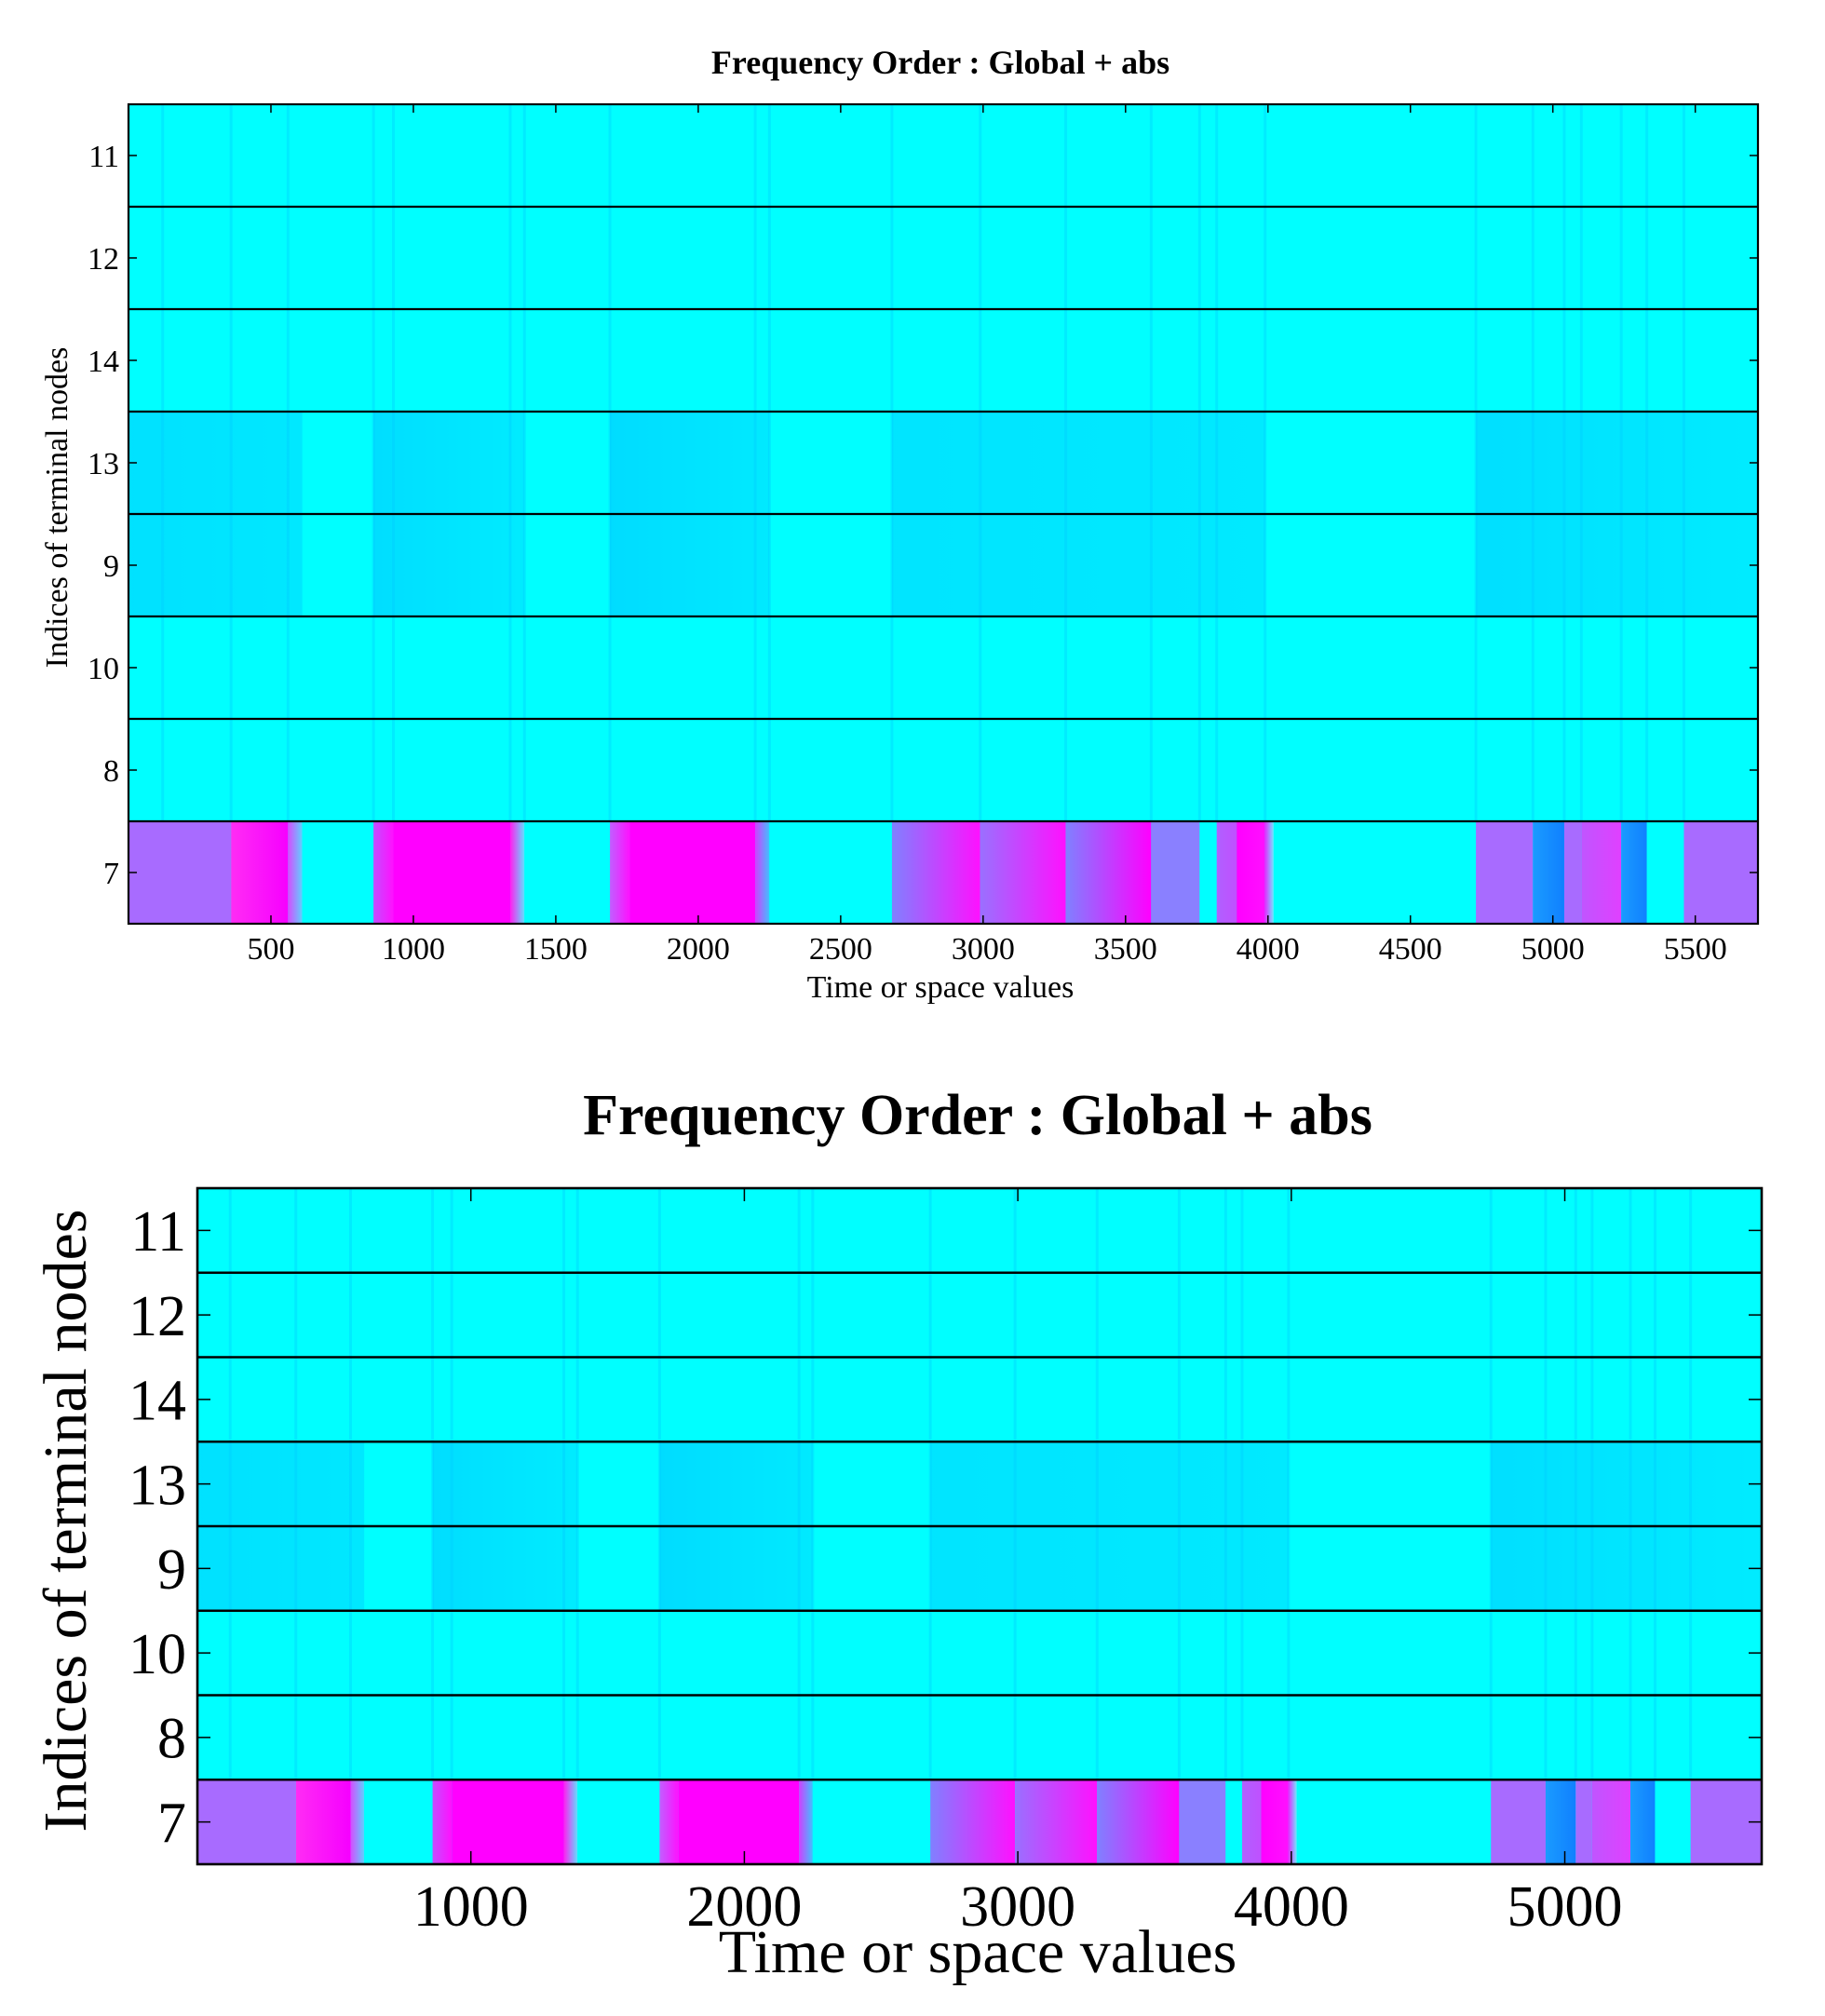 This screenshot has width=1825, height=2016. I want to click on x-tick-label: 3500, so click(1126, 949).